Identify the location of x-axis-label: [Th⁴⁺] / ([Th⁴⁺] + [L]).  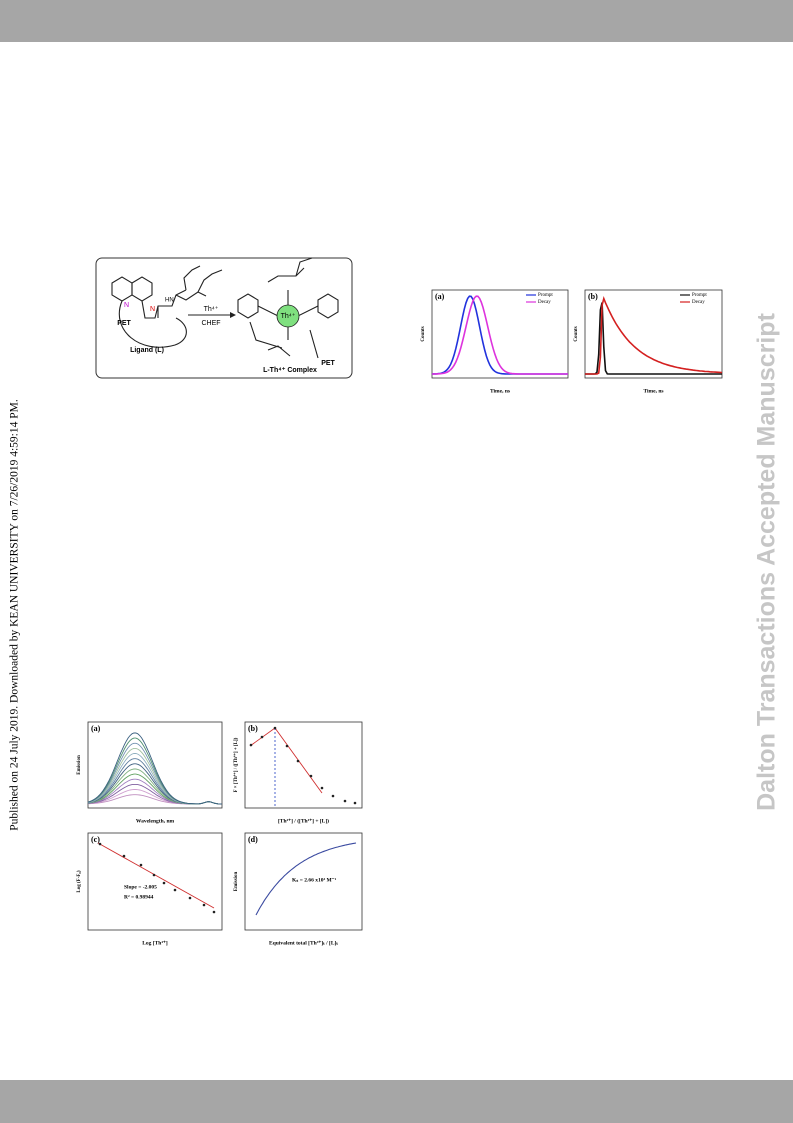
(303, 820).